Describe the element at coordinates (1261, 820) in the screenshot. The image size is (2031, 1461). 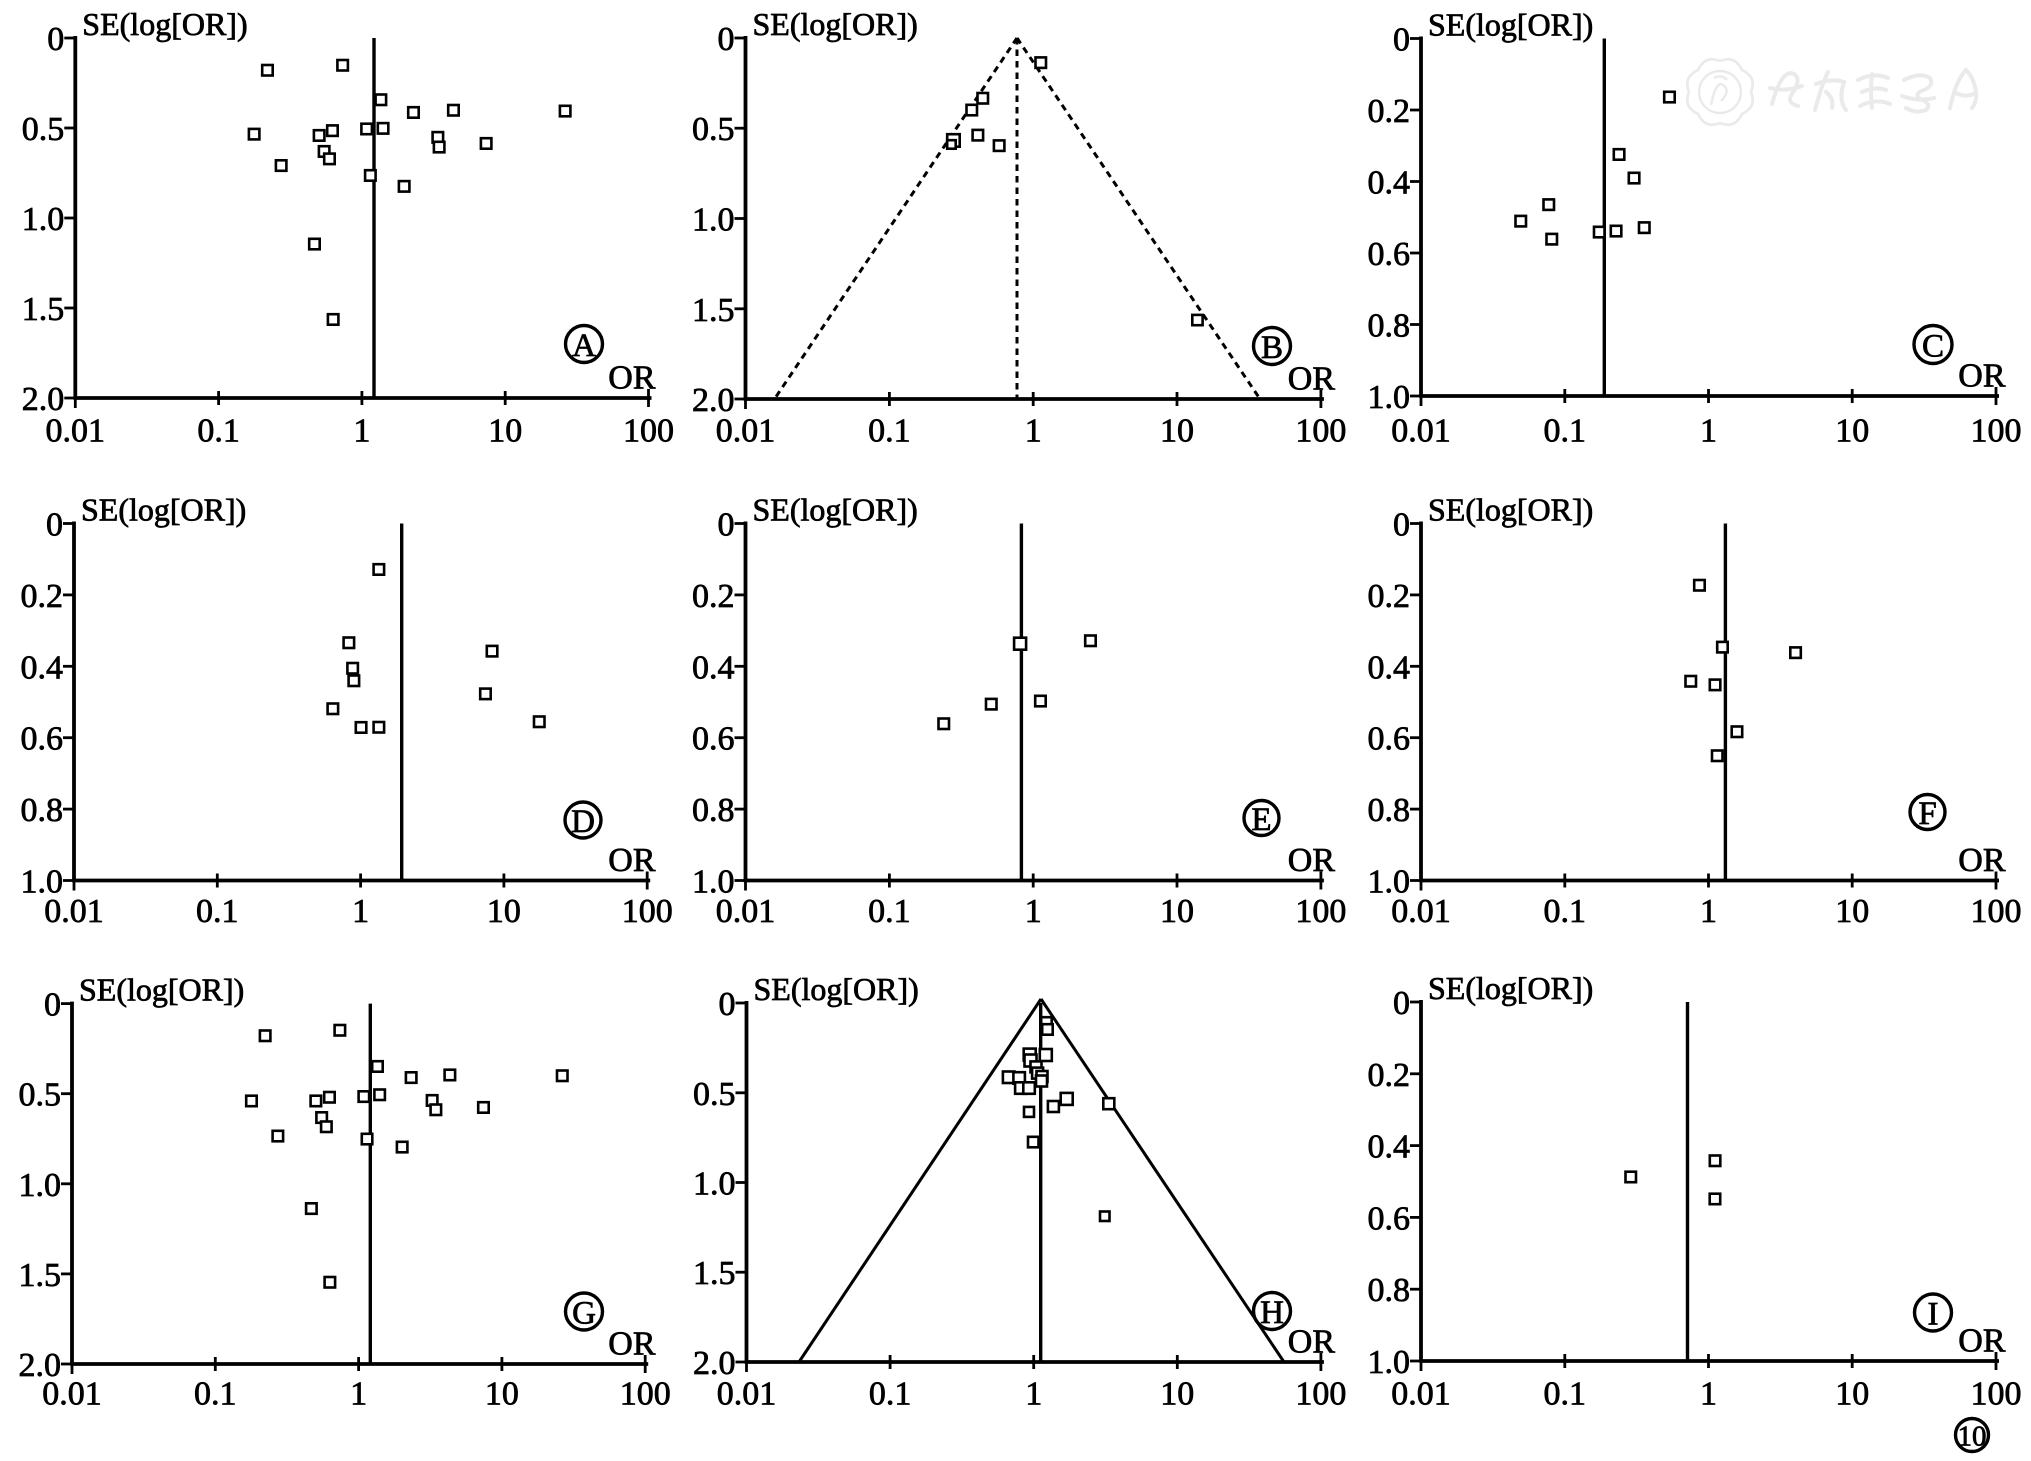
I see `svg-text: E` at that location.